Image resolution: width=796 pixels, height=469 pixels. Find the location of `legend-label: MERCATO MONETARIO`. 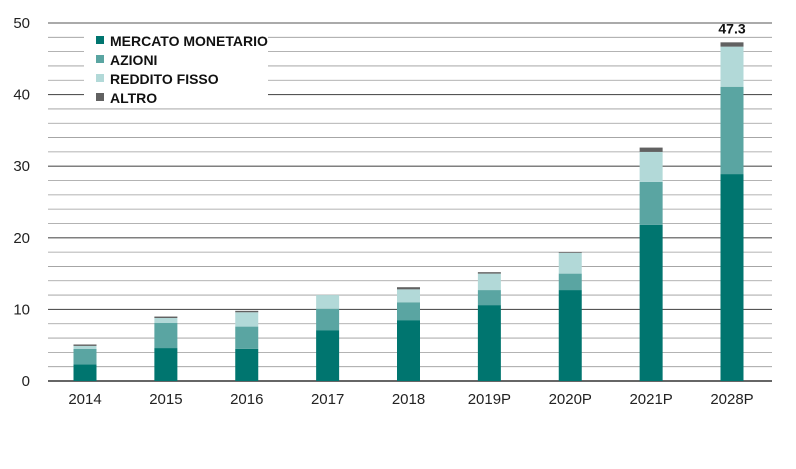

legend-label: MERCATO MONETARIO is located at coordinates (189, 41).